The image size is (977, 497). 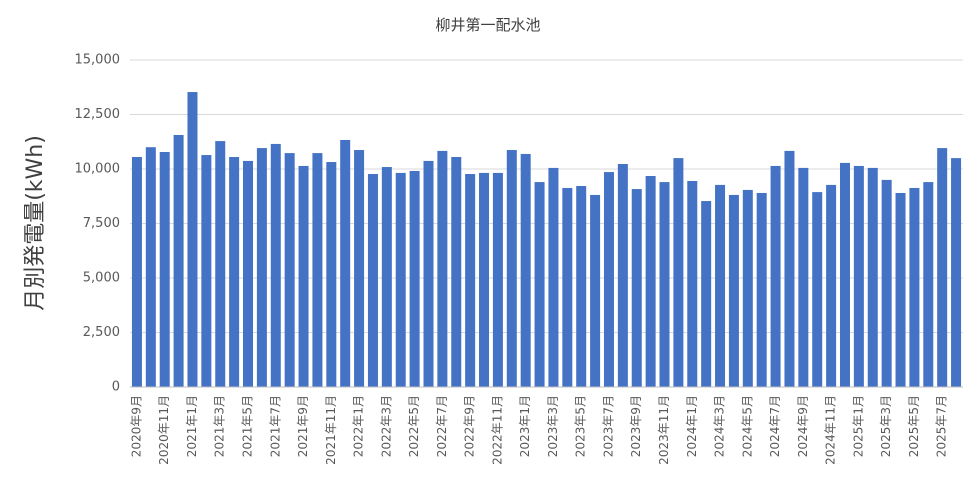 What do you see at coordinates (414, 426) in the screenshot?
I see `x-tick-label: 2022年5月` at bounding box center [414, 426].